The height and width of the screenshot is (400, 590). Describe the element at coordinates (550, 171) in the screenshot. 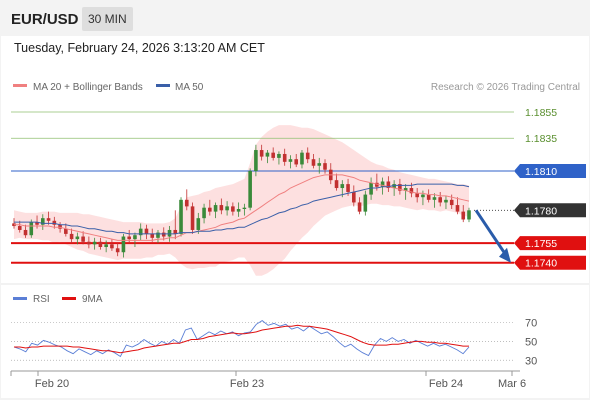

I see `level-tag-1.1810` at that location.